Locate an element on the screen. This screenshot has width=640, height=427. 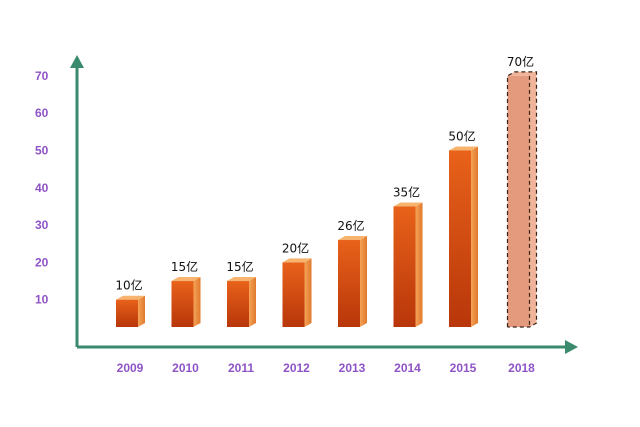
bar-2015 is located at coordinates (463, 236).